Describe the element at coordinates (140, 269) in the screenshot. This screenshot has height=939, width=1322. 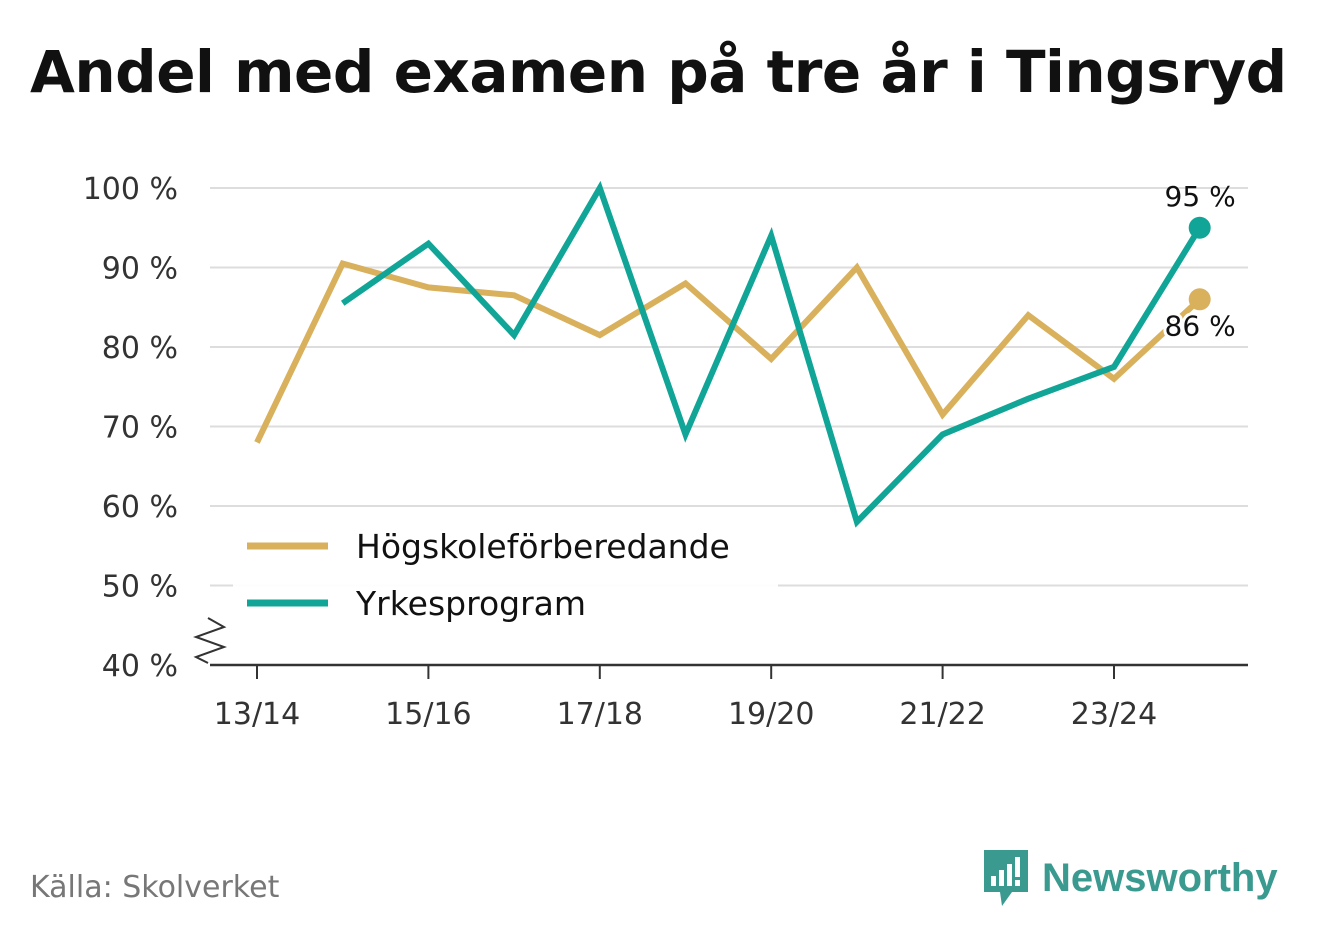
I see `y-tick-label: 90 %` at that location.